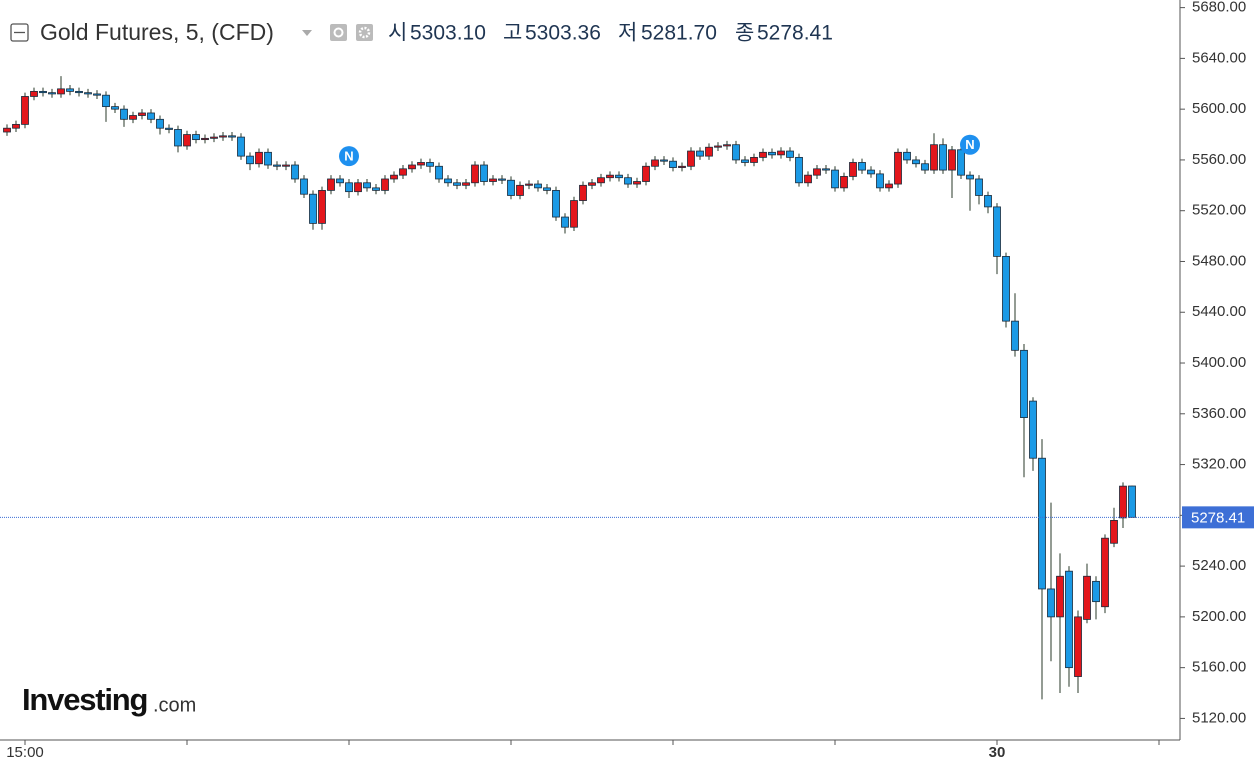  Describe the element at coordinates (174, 705) in the screenshot. I see `logo-suffix: .com` at that location.